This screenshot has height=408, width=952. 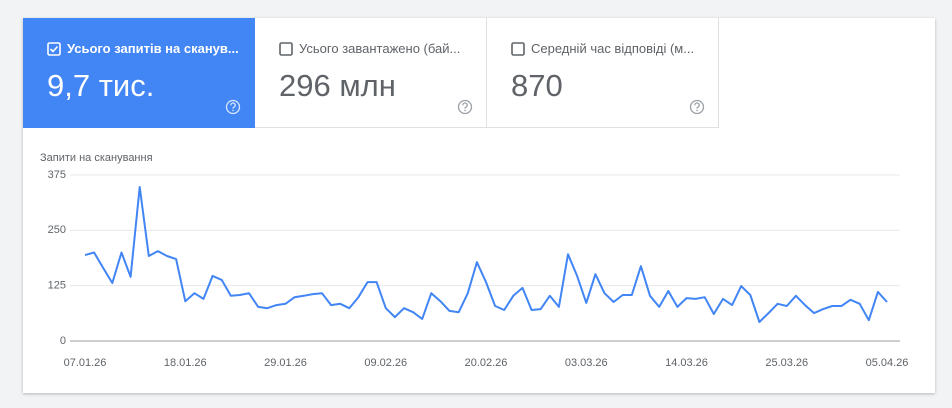 What do you see at coordinates (57, 175) in the screenshot?
I see `y-tick-label: 375` at bounding box center [57, 175].